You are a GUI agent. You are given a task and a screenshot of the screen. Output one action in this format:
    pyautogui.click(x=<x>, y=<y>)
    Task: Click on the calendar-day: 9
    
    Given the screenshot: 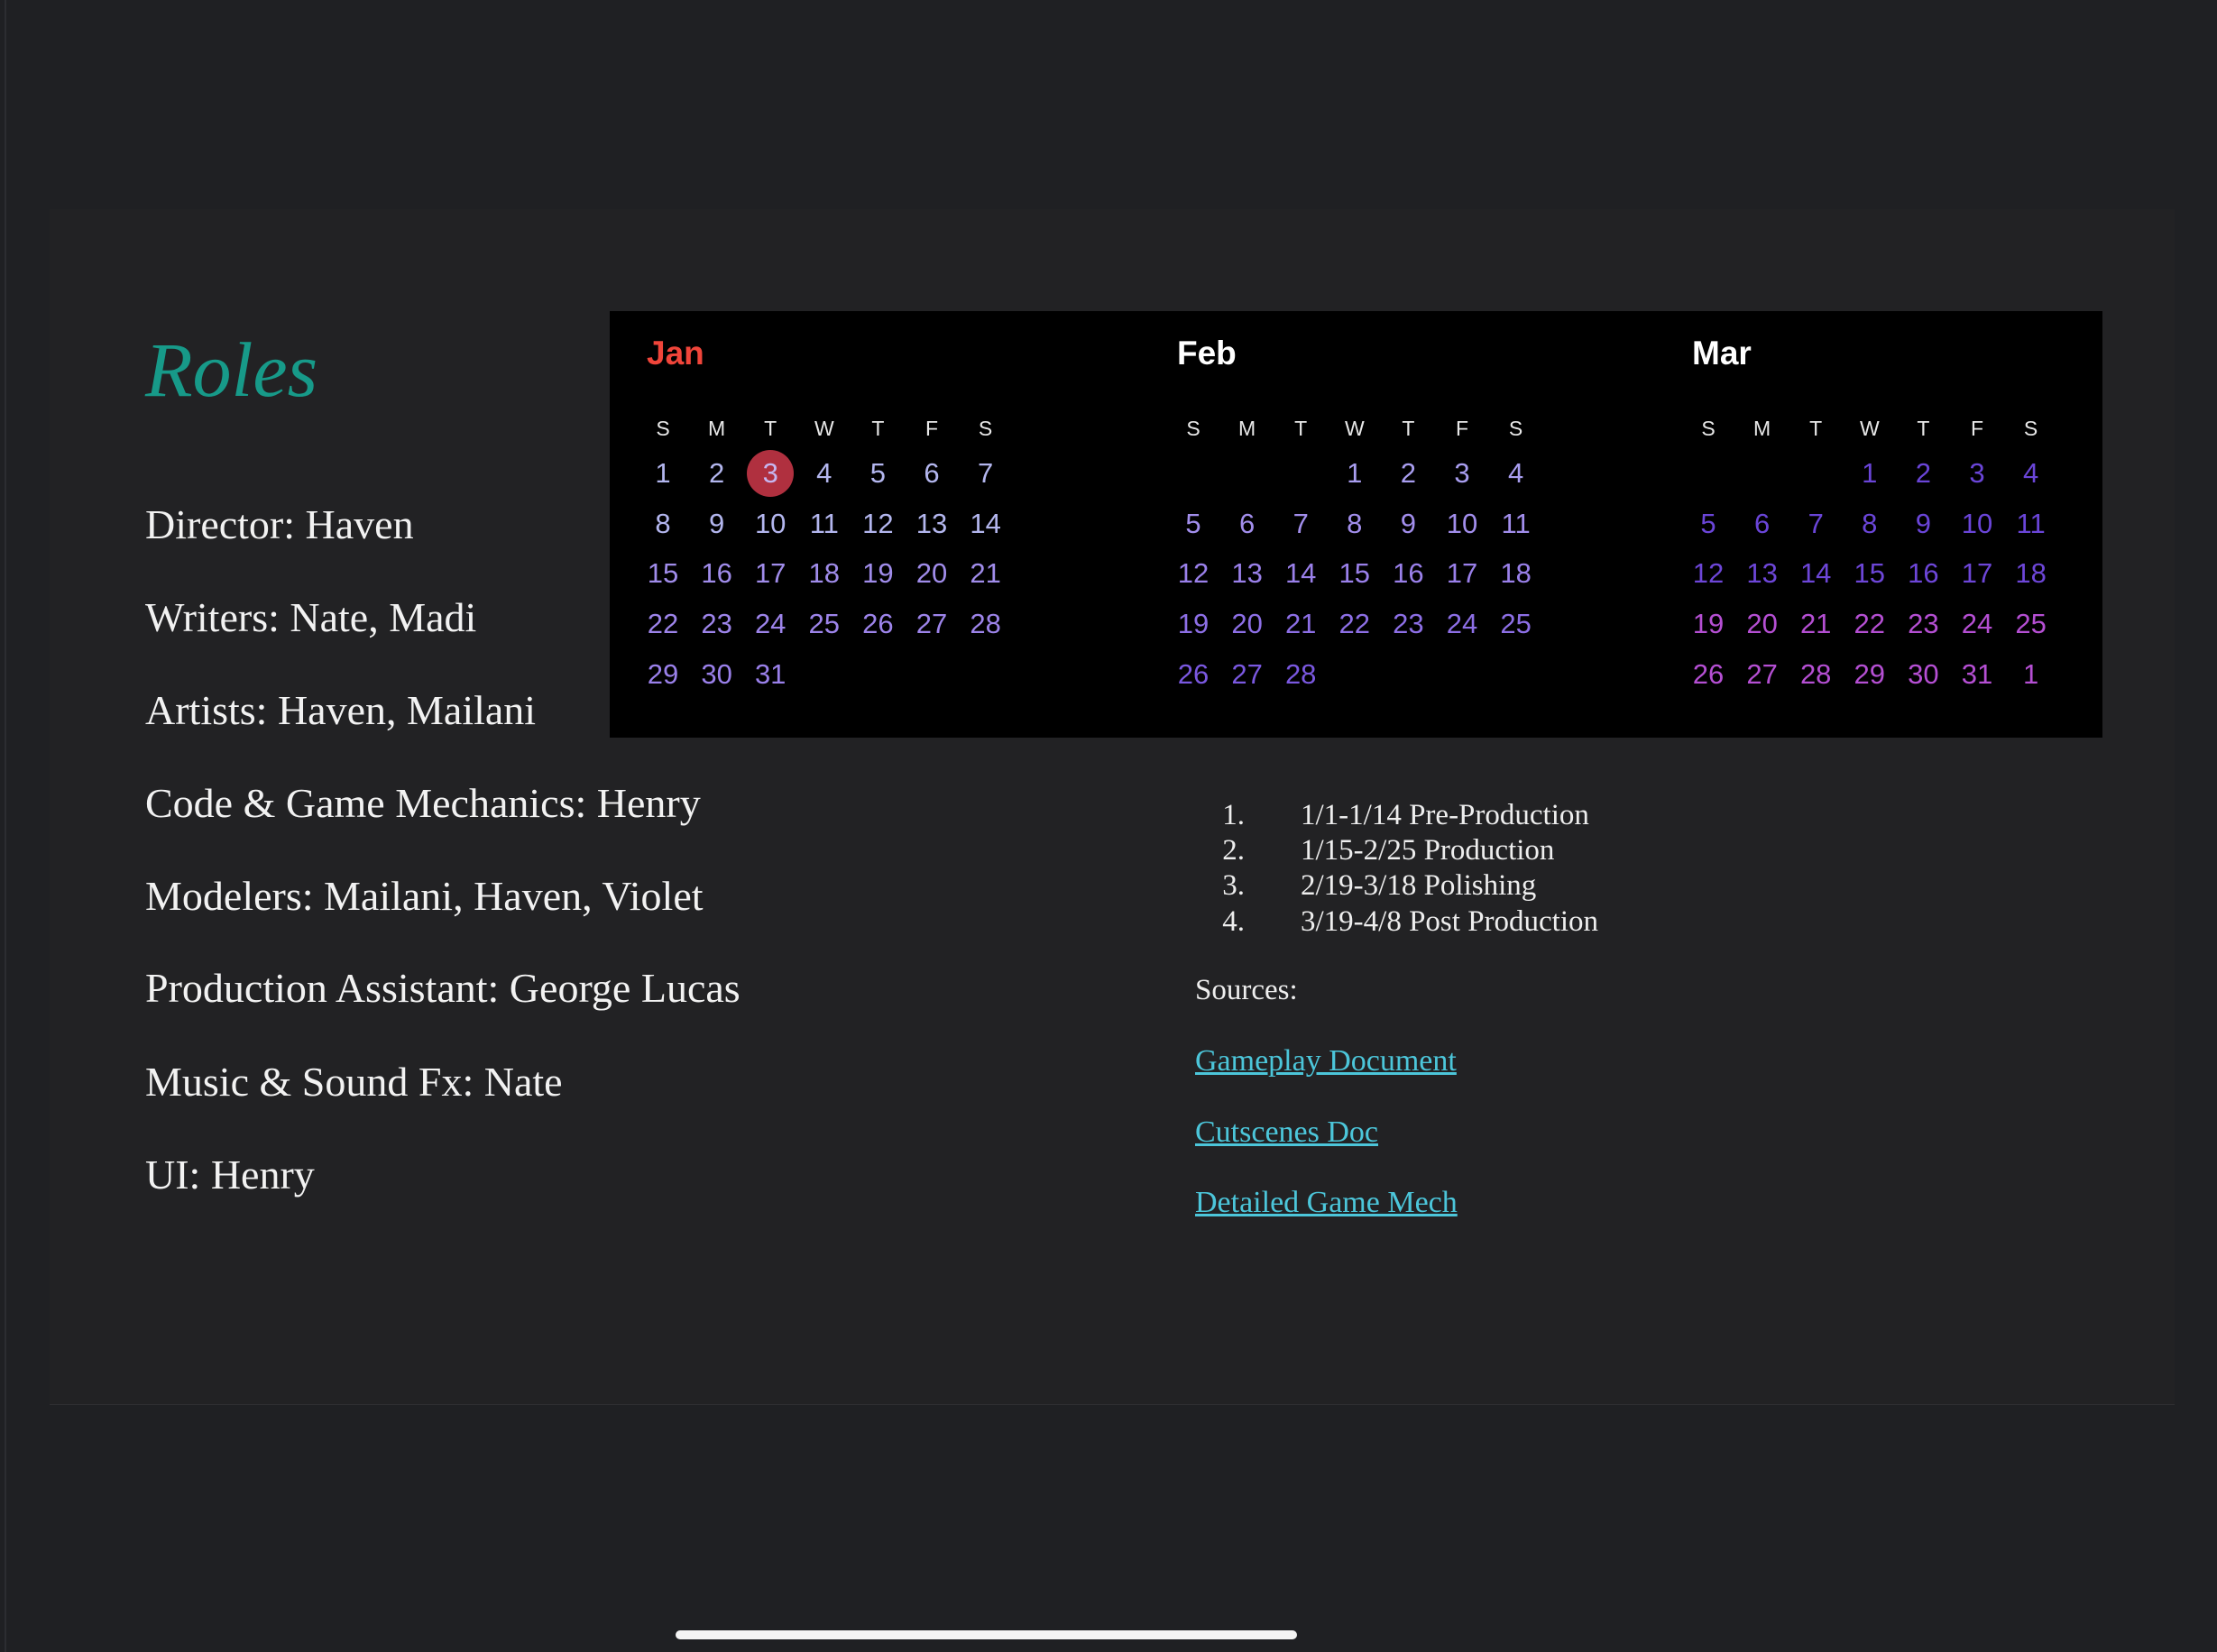 What is the action you would take?
    pyautogui.click(x=1923, y=523)
    